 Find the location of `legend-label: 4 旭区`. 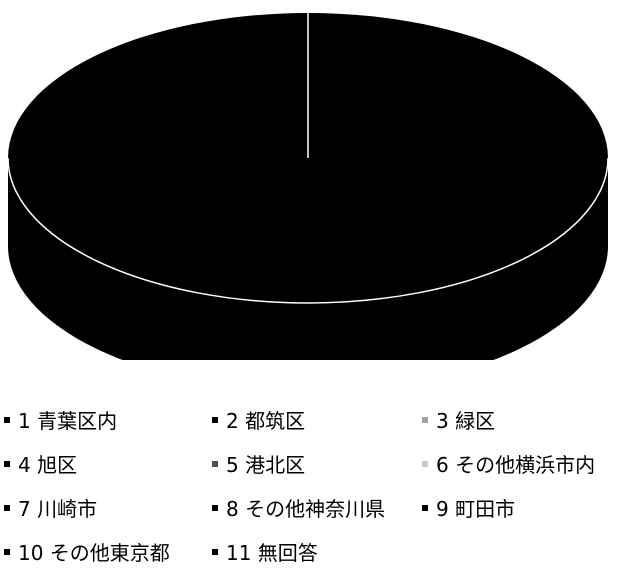

legend-label: 4 旭区 is located at coordinates (48, 465).